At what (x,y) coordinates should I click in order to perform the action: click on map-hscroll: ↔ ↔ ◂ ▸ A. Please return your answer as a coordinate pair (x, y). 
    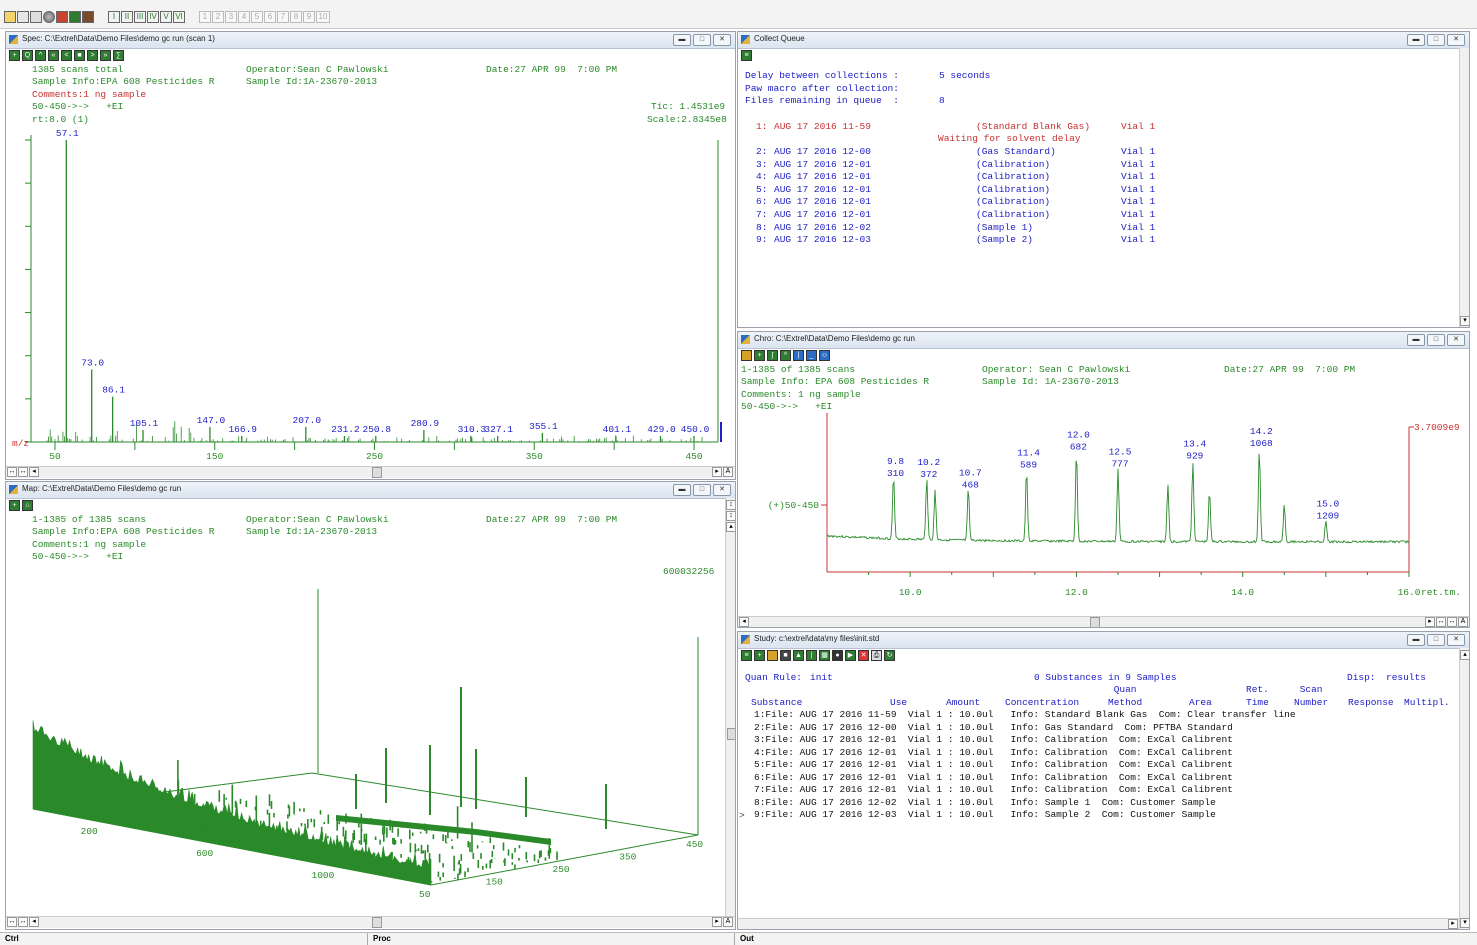
    Looking at the image, I should click on (370, 922).